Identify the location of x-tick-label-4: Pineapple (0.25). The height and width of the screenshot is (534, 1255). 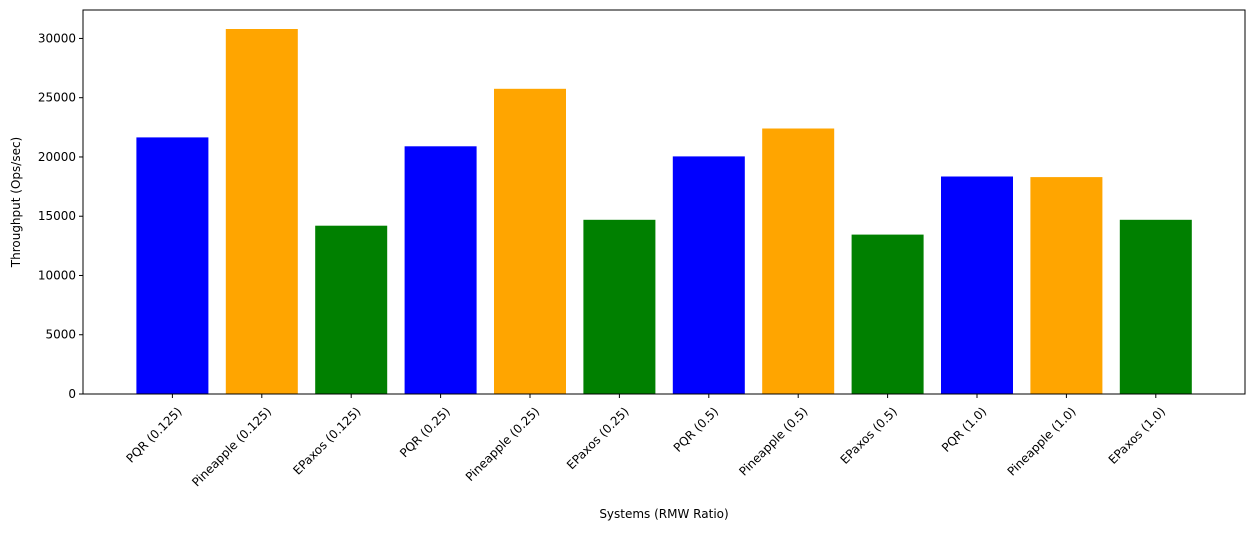
(503, 444).